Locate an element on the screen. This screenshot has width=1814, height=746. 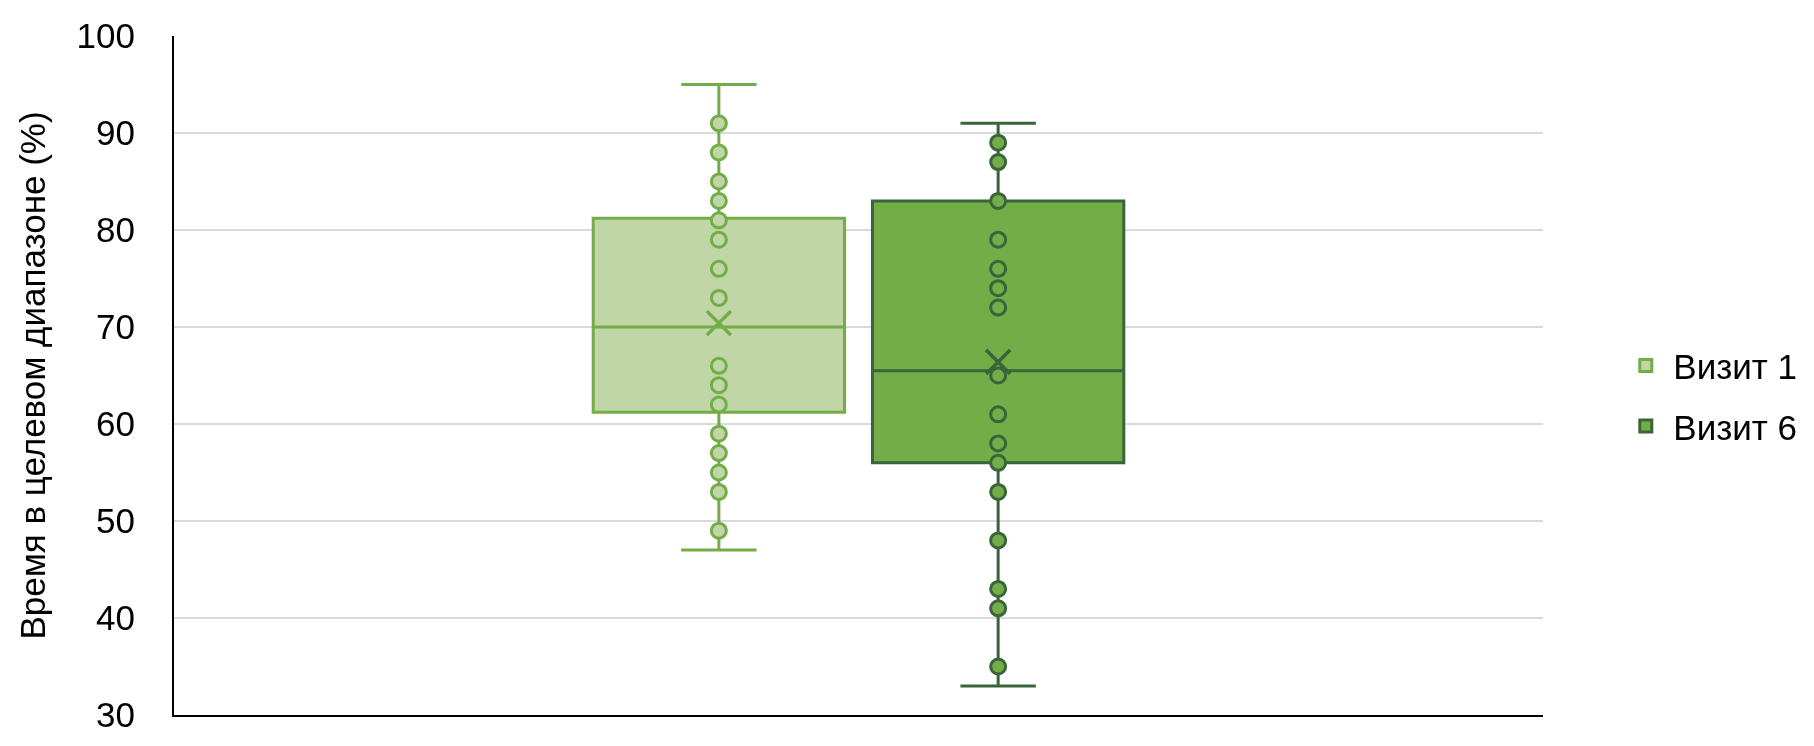
y-tick-label: 80 is located at coordinates (115, 230).